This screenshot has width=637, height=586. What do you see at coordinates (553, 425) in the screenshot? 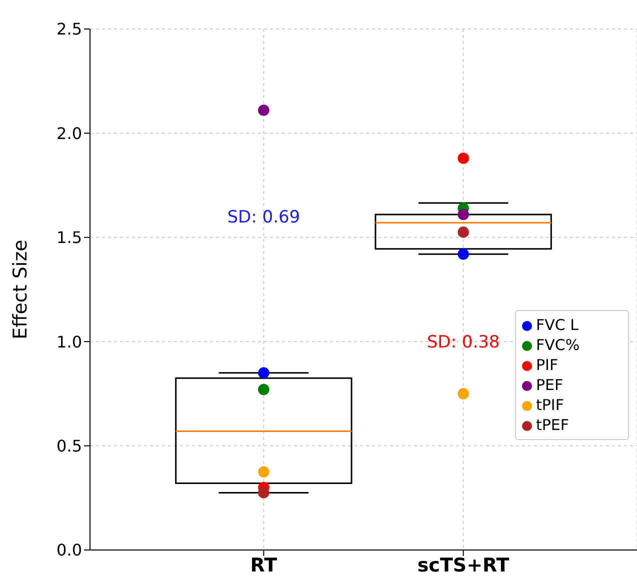
I see `legend-label: tPEF` at bounding box center [553, 425].